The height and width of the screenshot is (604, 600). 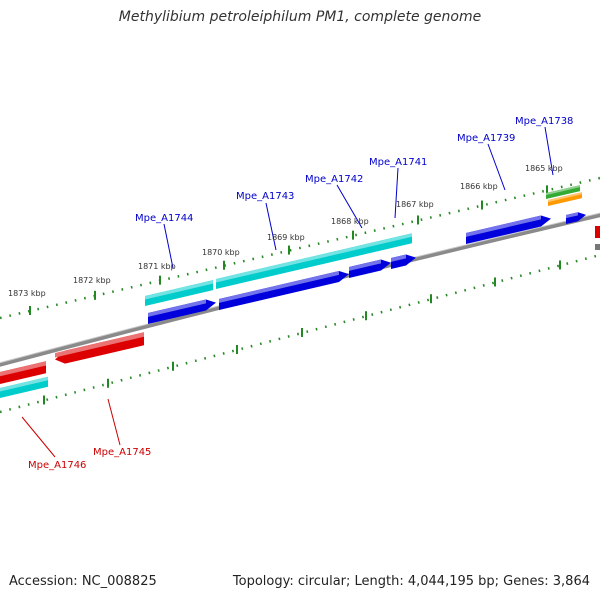 I want to click on gene-blue-1738-shine, so click(x=572, y=215).